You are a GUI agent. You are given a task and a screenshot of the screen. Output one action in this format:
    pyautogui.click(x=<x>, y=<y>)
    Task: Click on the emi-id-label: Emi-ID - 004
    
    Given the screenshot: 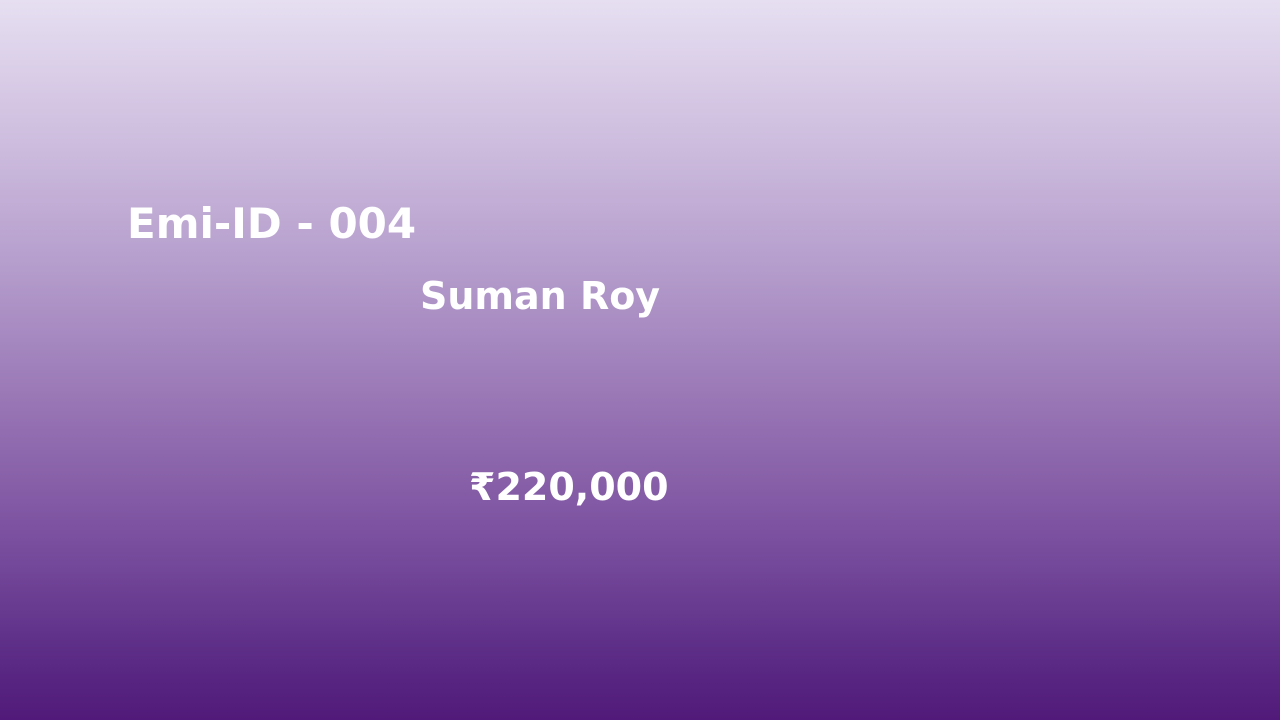 What is the action you would take?
    pyautogui.click(x=272, y=223)
    